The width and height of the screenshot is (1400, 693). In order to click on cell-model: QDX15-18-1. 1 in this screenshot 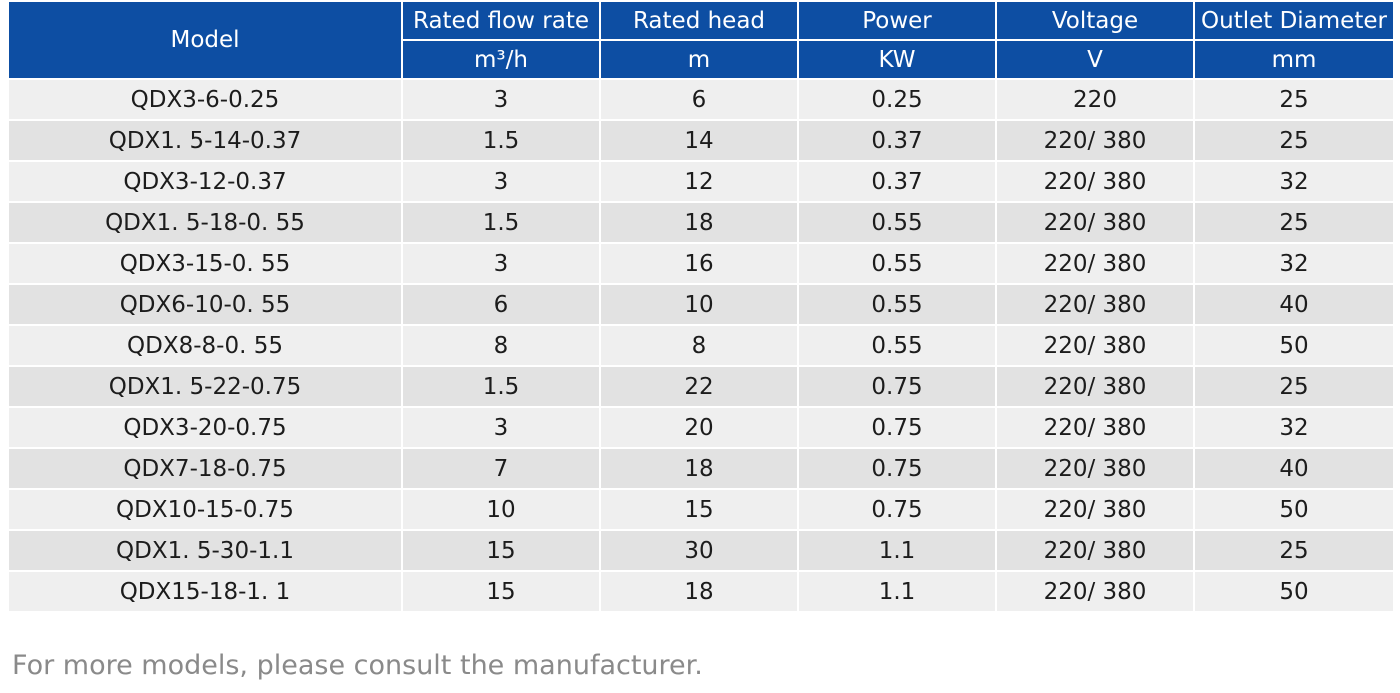, I will do `click(205, 590)`.